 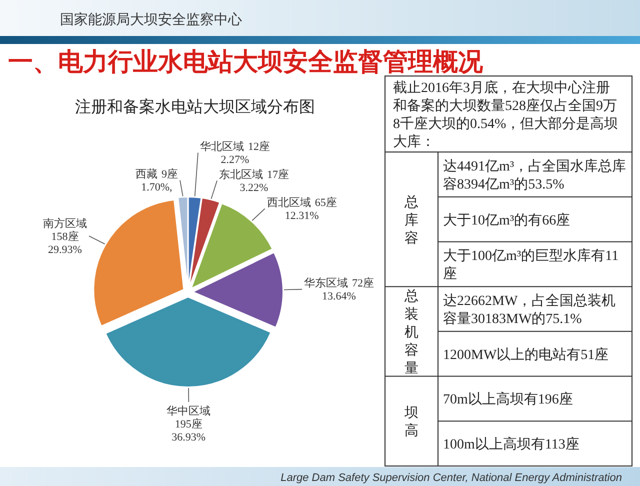 I want to click on slice-label: 西北区域, so click(x=288, y=203).